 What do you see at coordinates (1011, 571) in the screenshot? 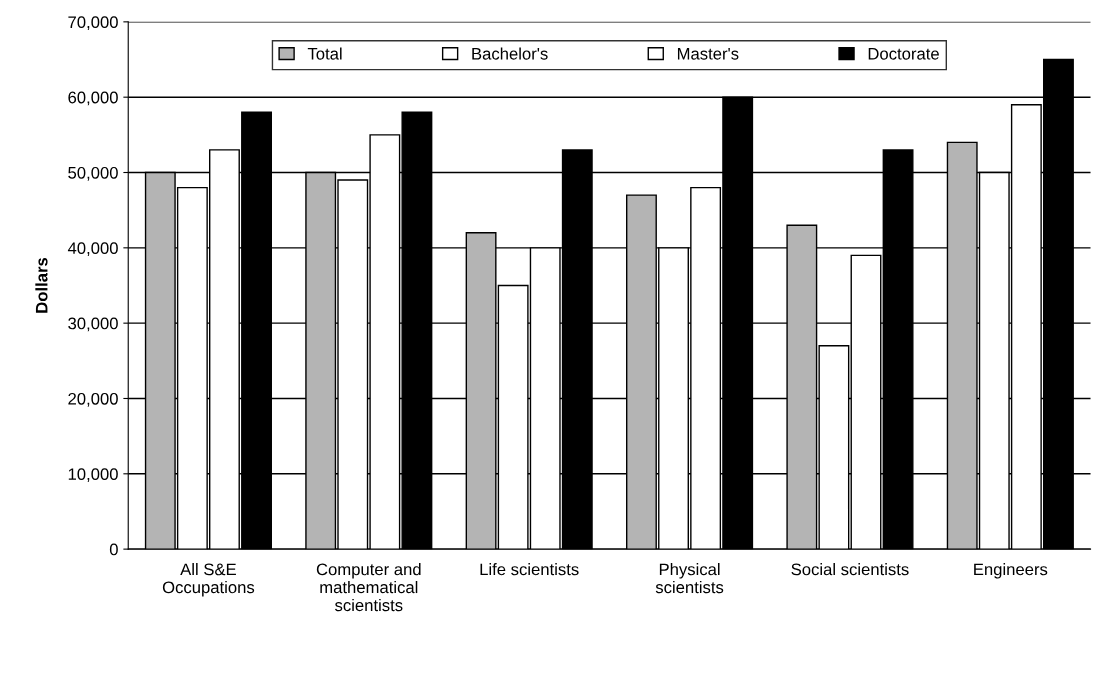
I see `x-tick-label: Engineers` at bounding box center [1011, 571].